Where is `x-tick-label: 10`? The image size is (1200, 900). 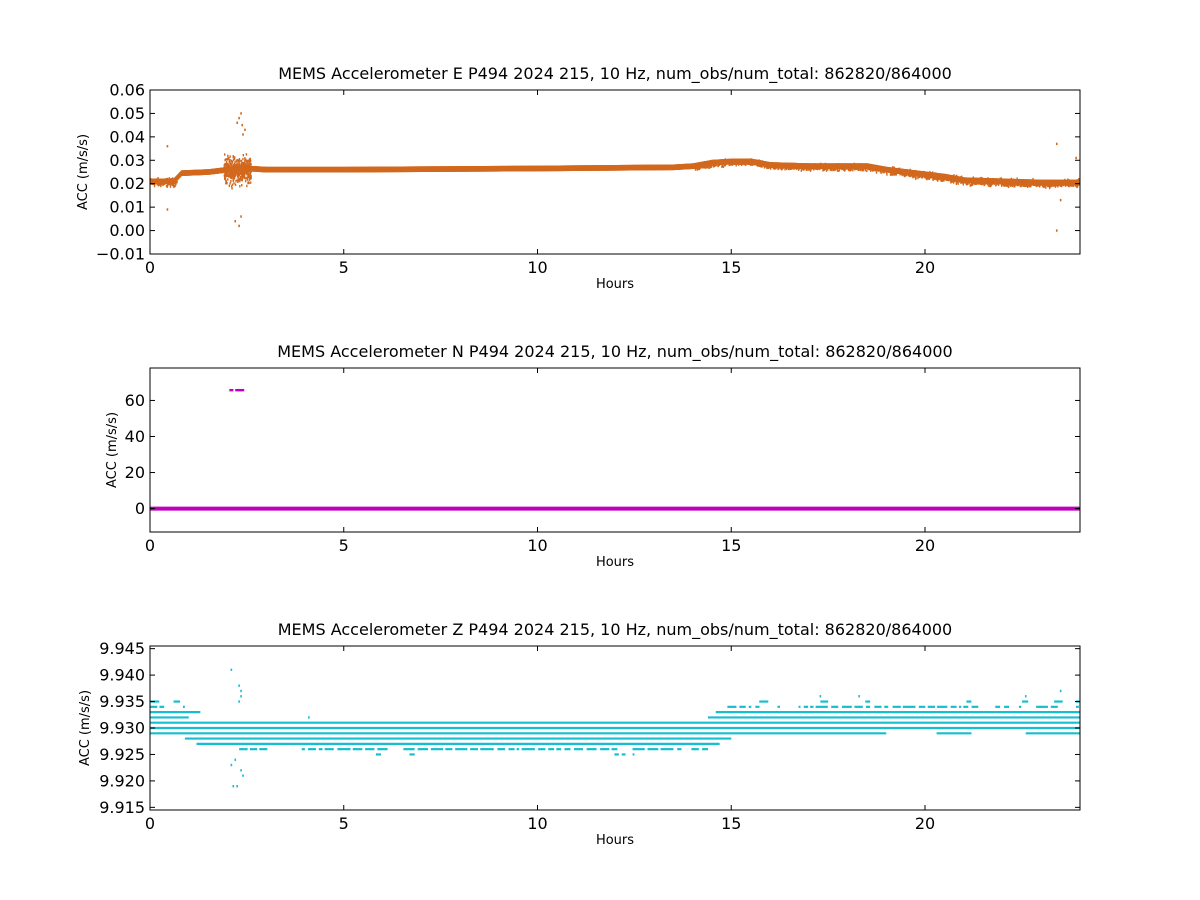 x-tick-label: 10 is located at coordinates (537, 267).